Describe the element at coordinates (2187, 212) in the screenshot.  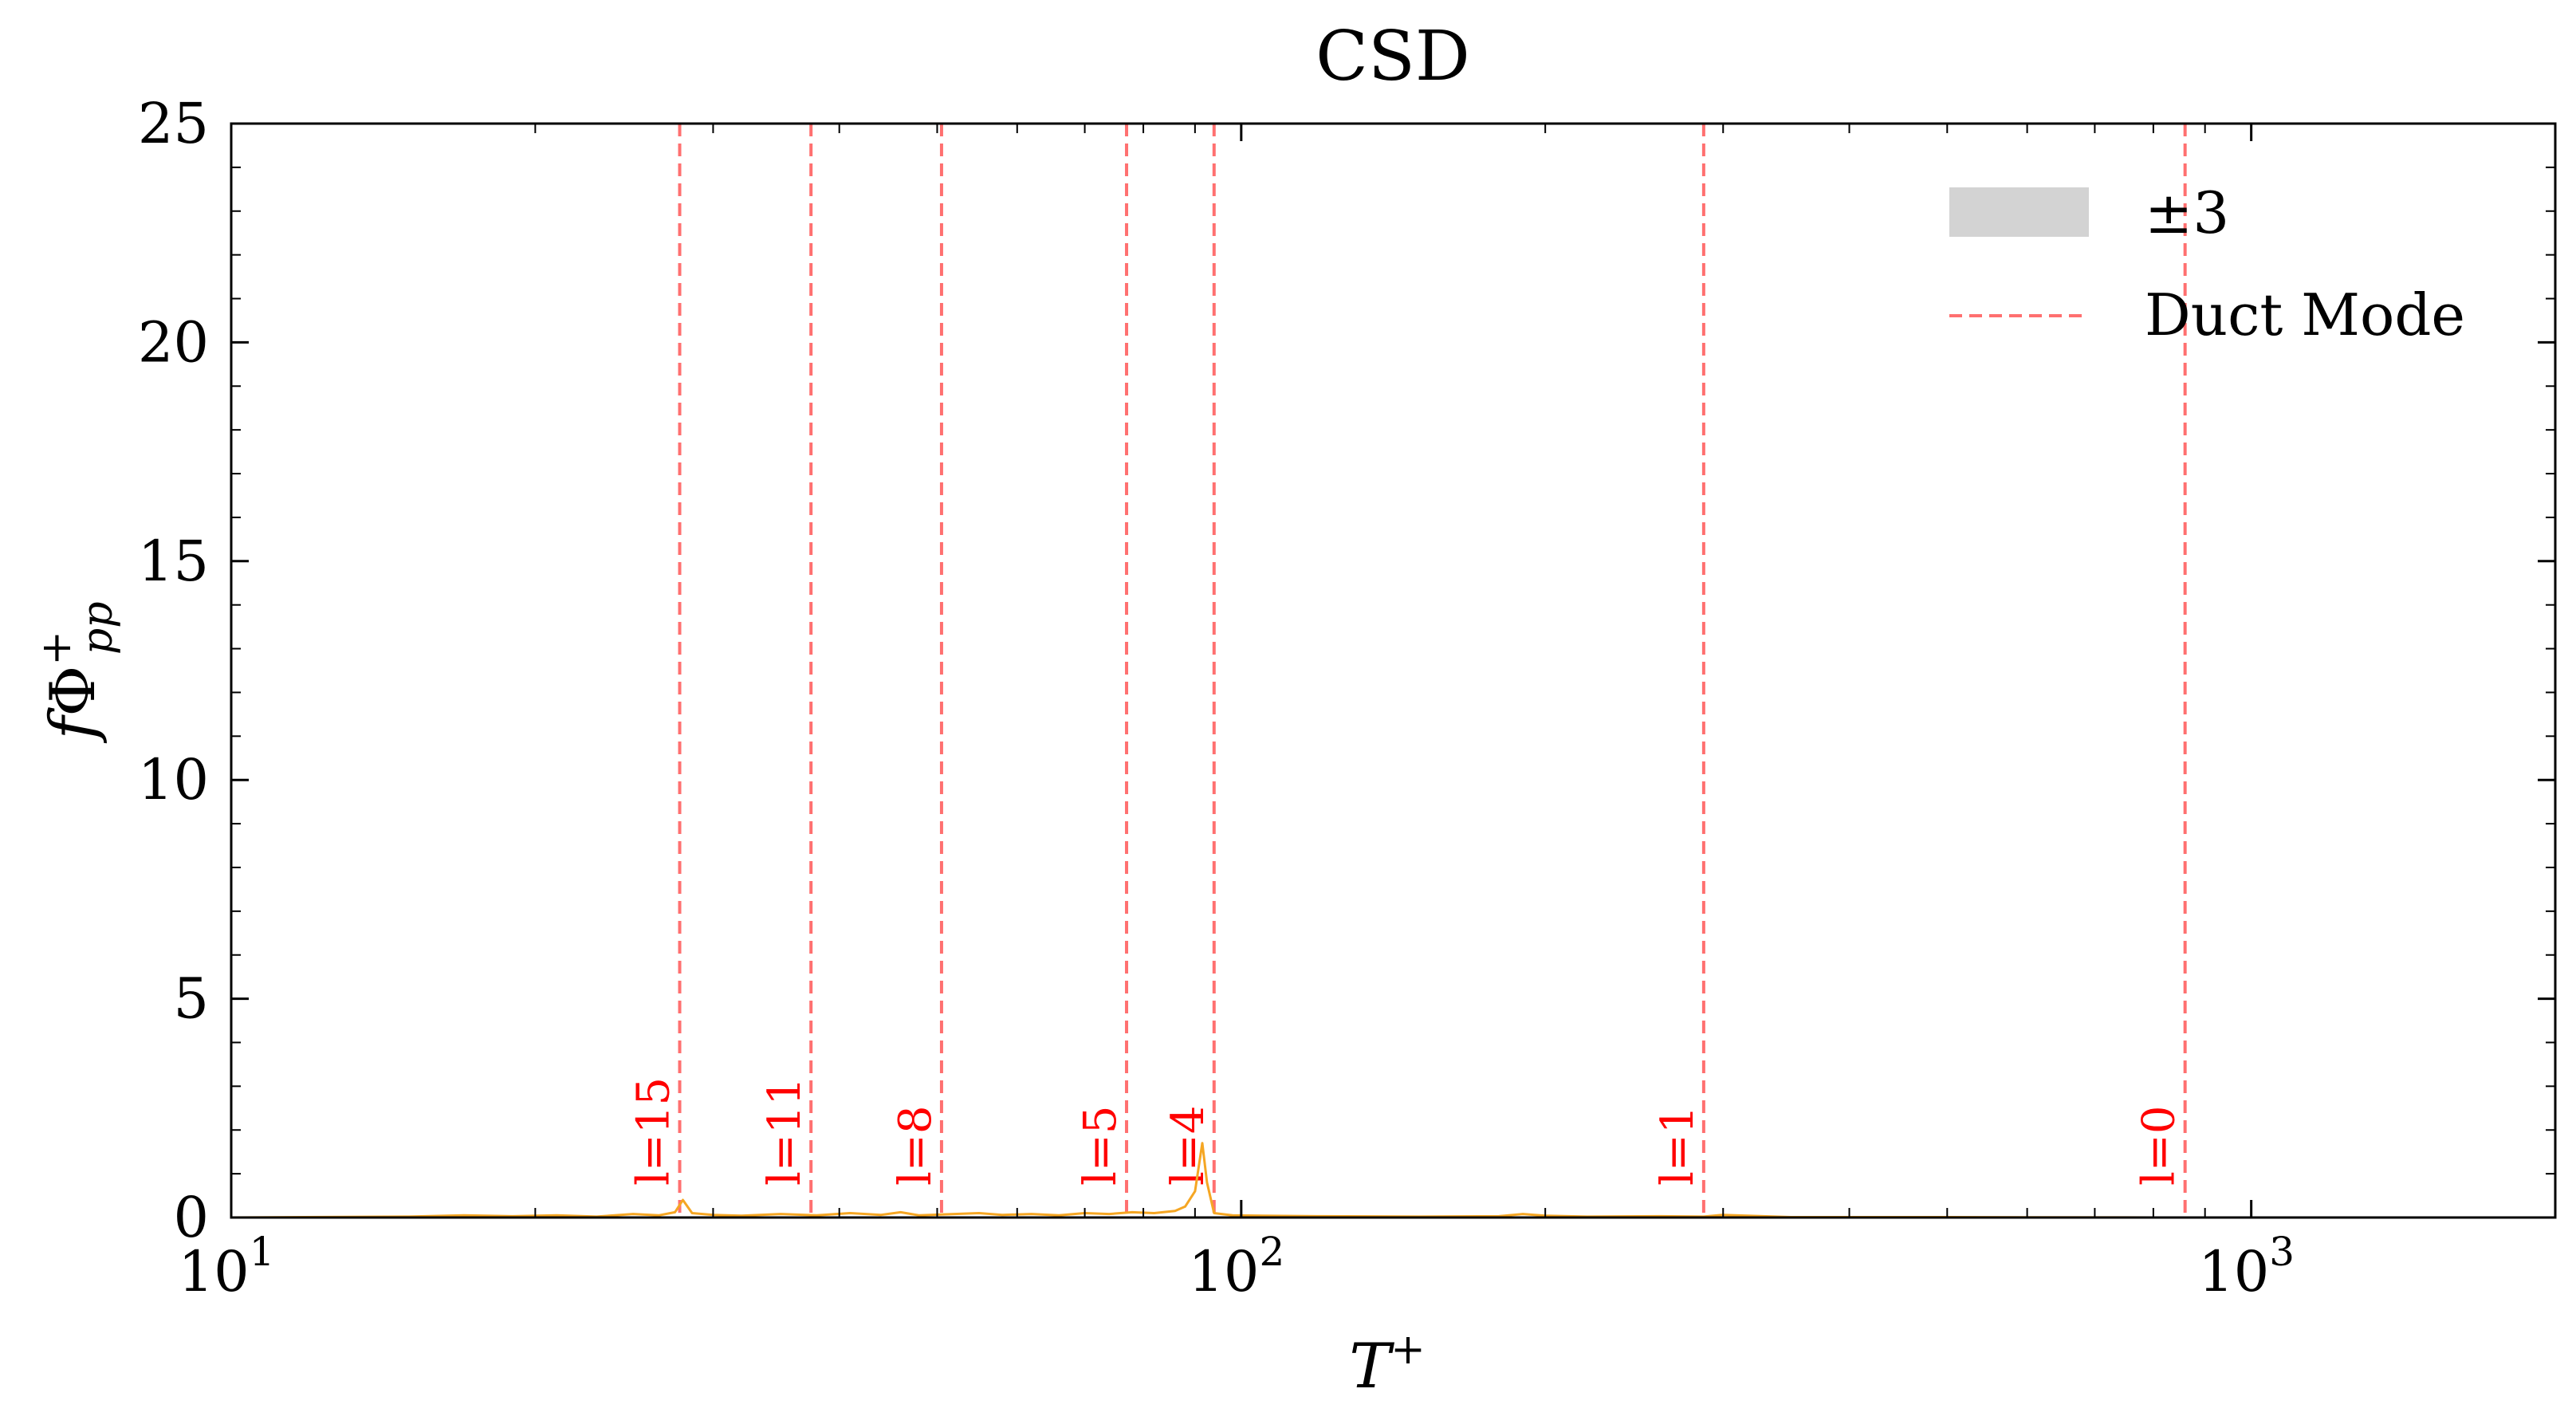
I see `legend-label-band: ±3` at that location.